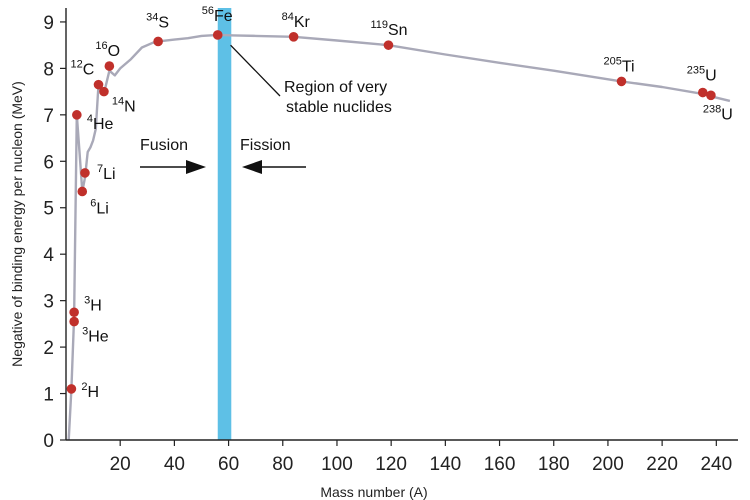 This screenshot has height=500, width=750. What do you see at coordinates (163, 22) in the screenshot?
I see `element-symbol: S` at bounding box center [163, 22].